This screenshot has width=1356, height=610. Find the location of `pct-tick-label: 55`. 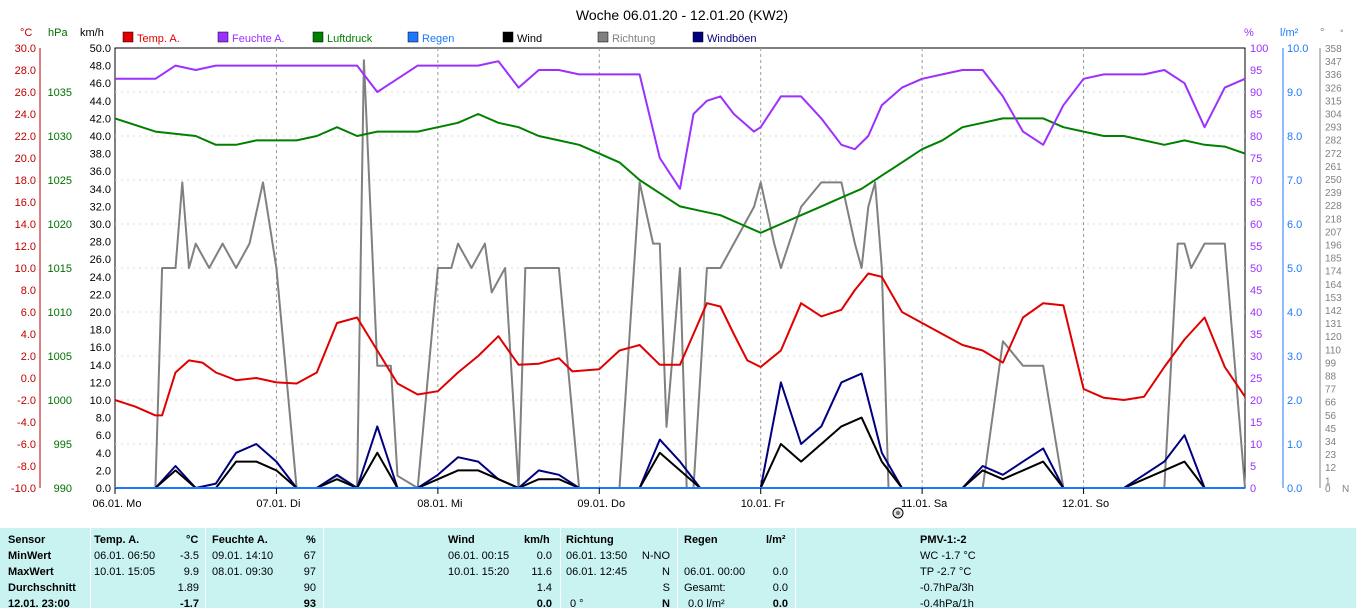

pct-tick-label: 55 is located at coordinates (1256, 247).